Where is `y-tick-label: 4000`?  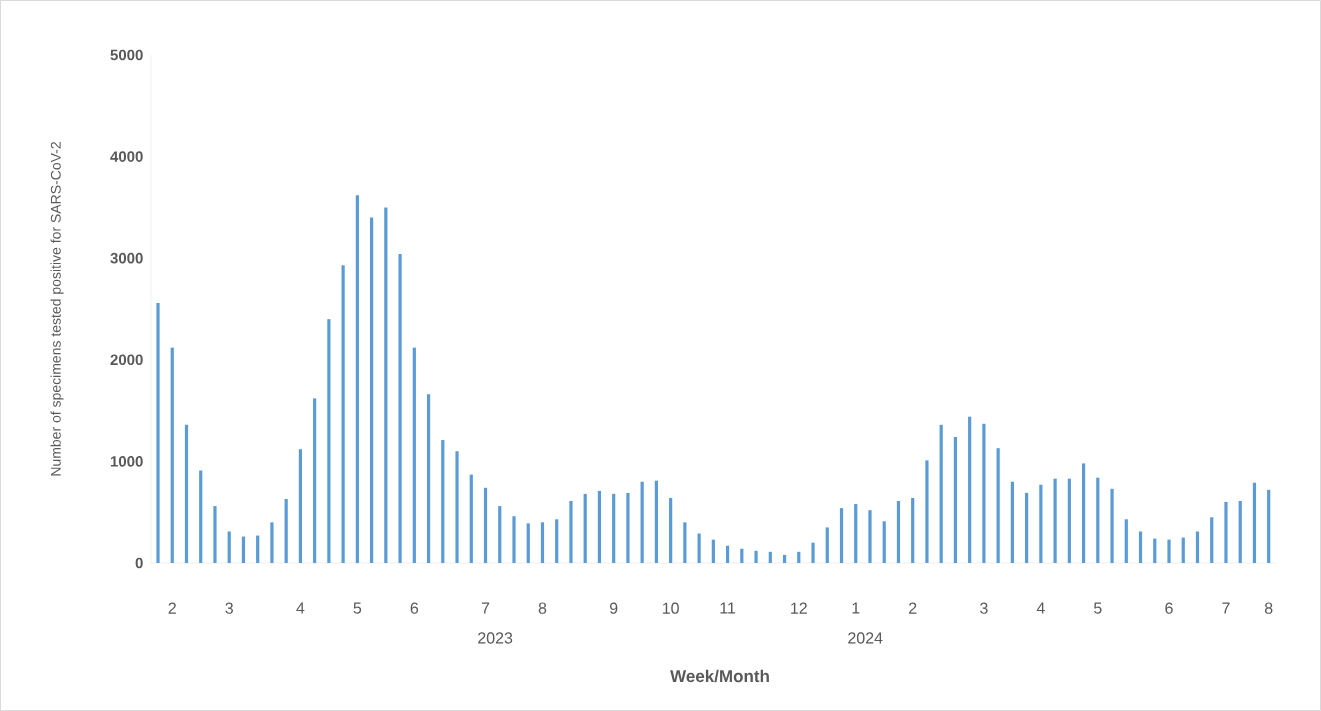 y-tick-label: 4000 is located at coordinates (126, 156).